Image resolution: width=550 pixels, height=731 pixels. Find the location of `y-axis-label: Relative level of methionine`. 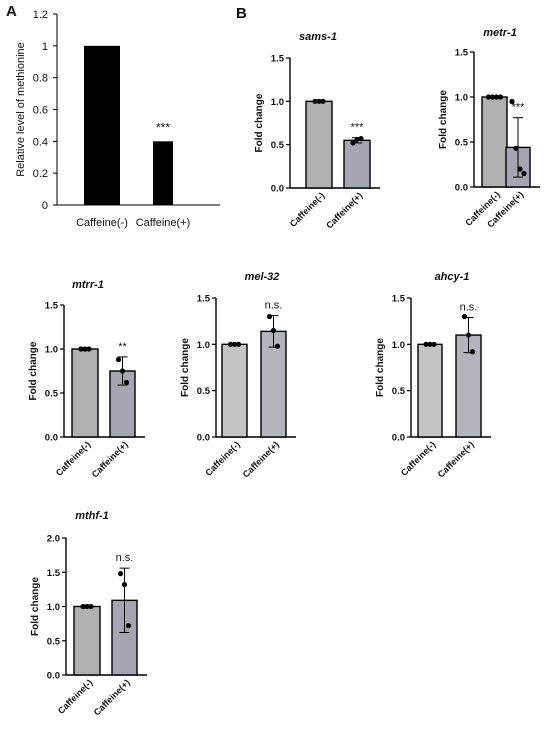

y-axis-label: Relative level of methionine is located at coordinates (21, 109).